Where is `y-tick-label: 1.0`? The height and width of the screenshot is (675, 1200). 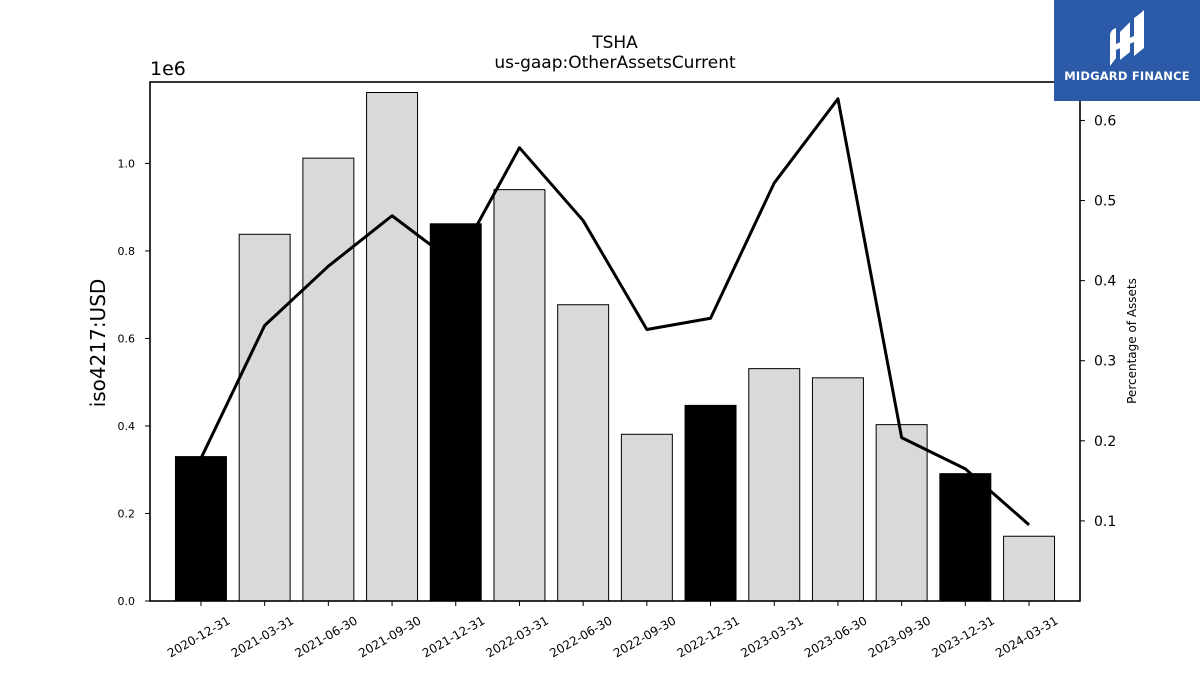
y-tick-label: 1.0 is located at coordinates (127, 163).